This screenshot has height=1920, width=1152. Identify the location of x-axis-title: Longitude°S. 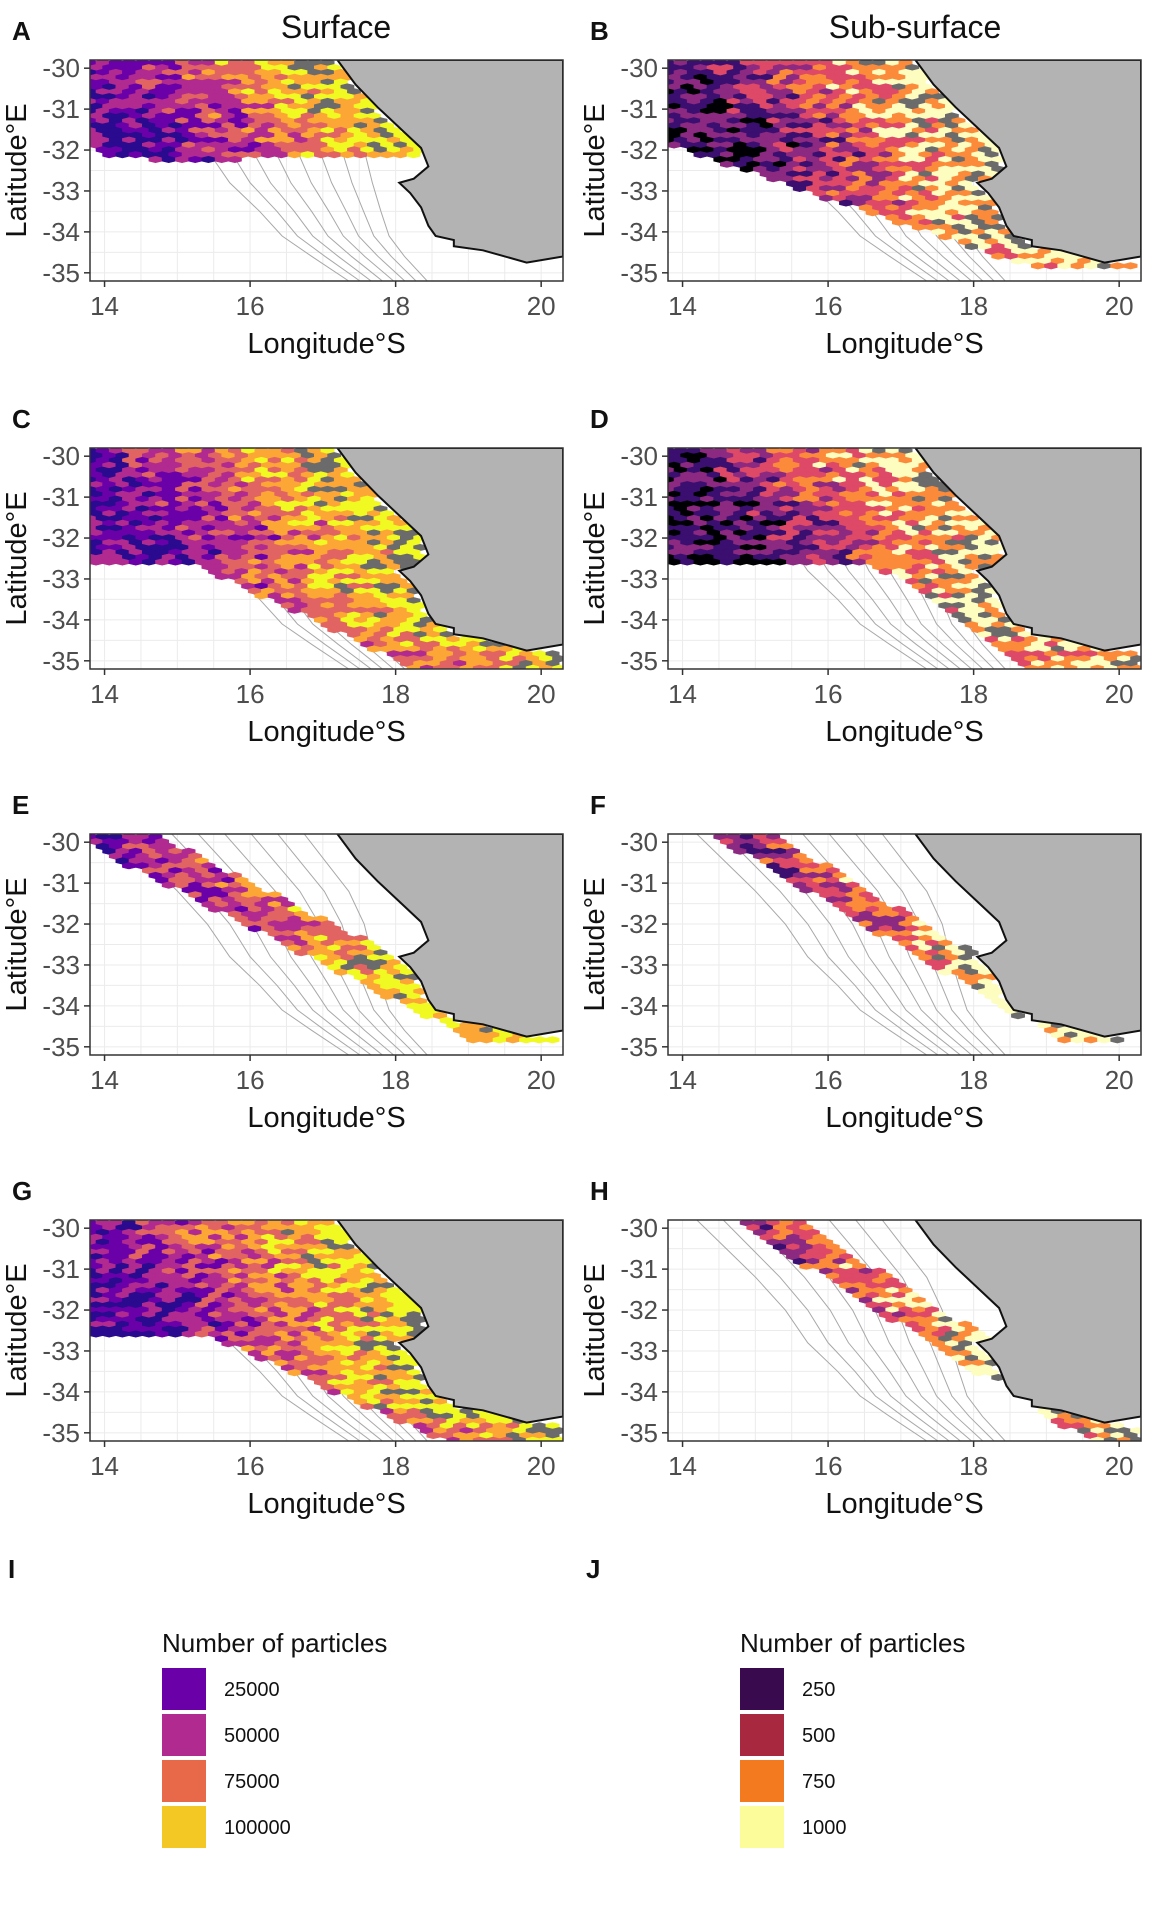
(326, 1118).